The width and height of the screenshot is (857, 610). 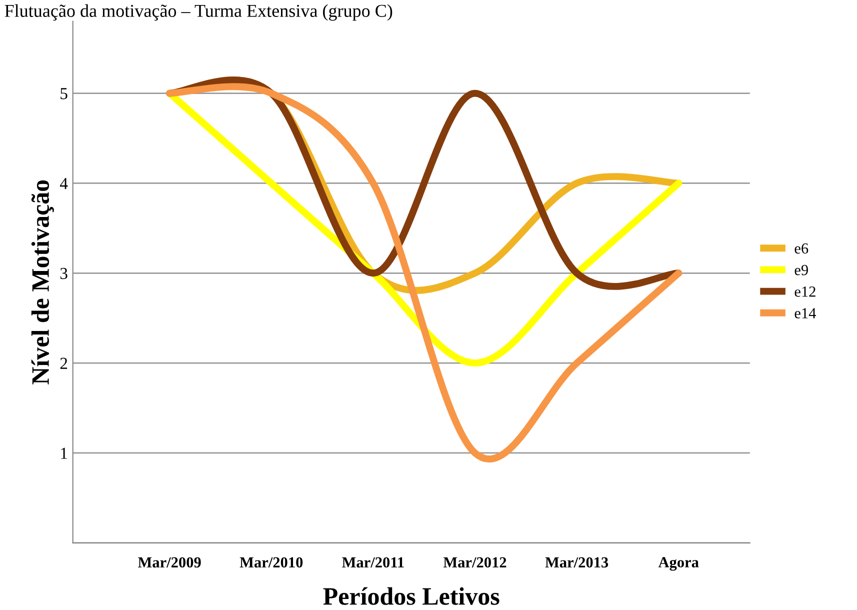 What do you see at coordinates (576, 562) in the screenshot?
I see `x-tick-label: Mar/2013` at bounding box center [576, 562].